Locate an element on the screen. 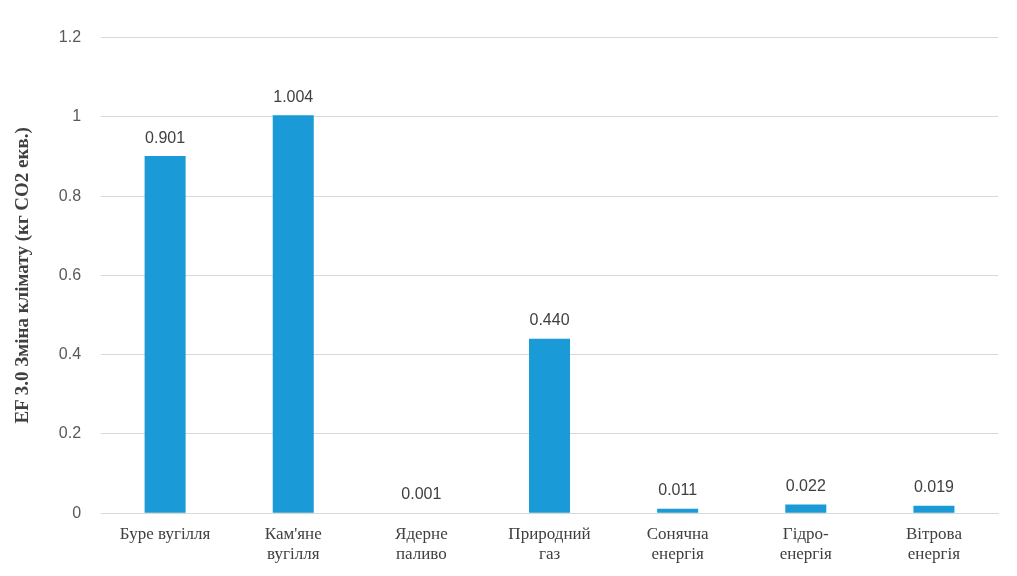 This screenshot has height=576, width=1017. x-tick-label: Природний газ is located at coordinates (549, 543).